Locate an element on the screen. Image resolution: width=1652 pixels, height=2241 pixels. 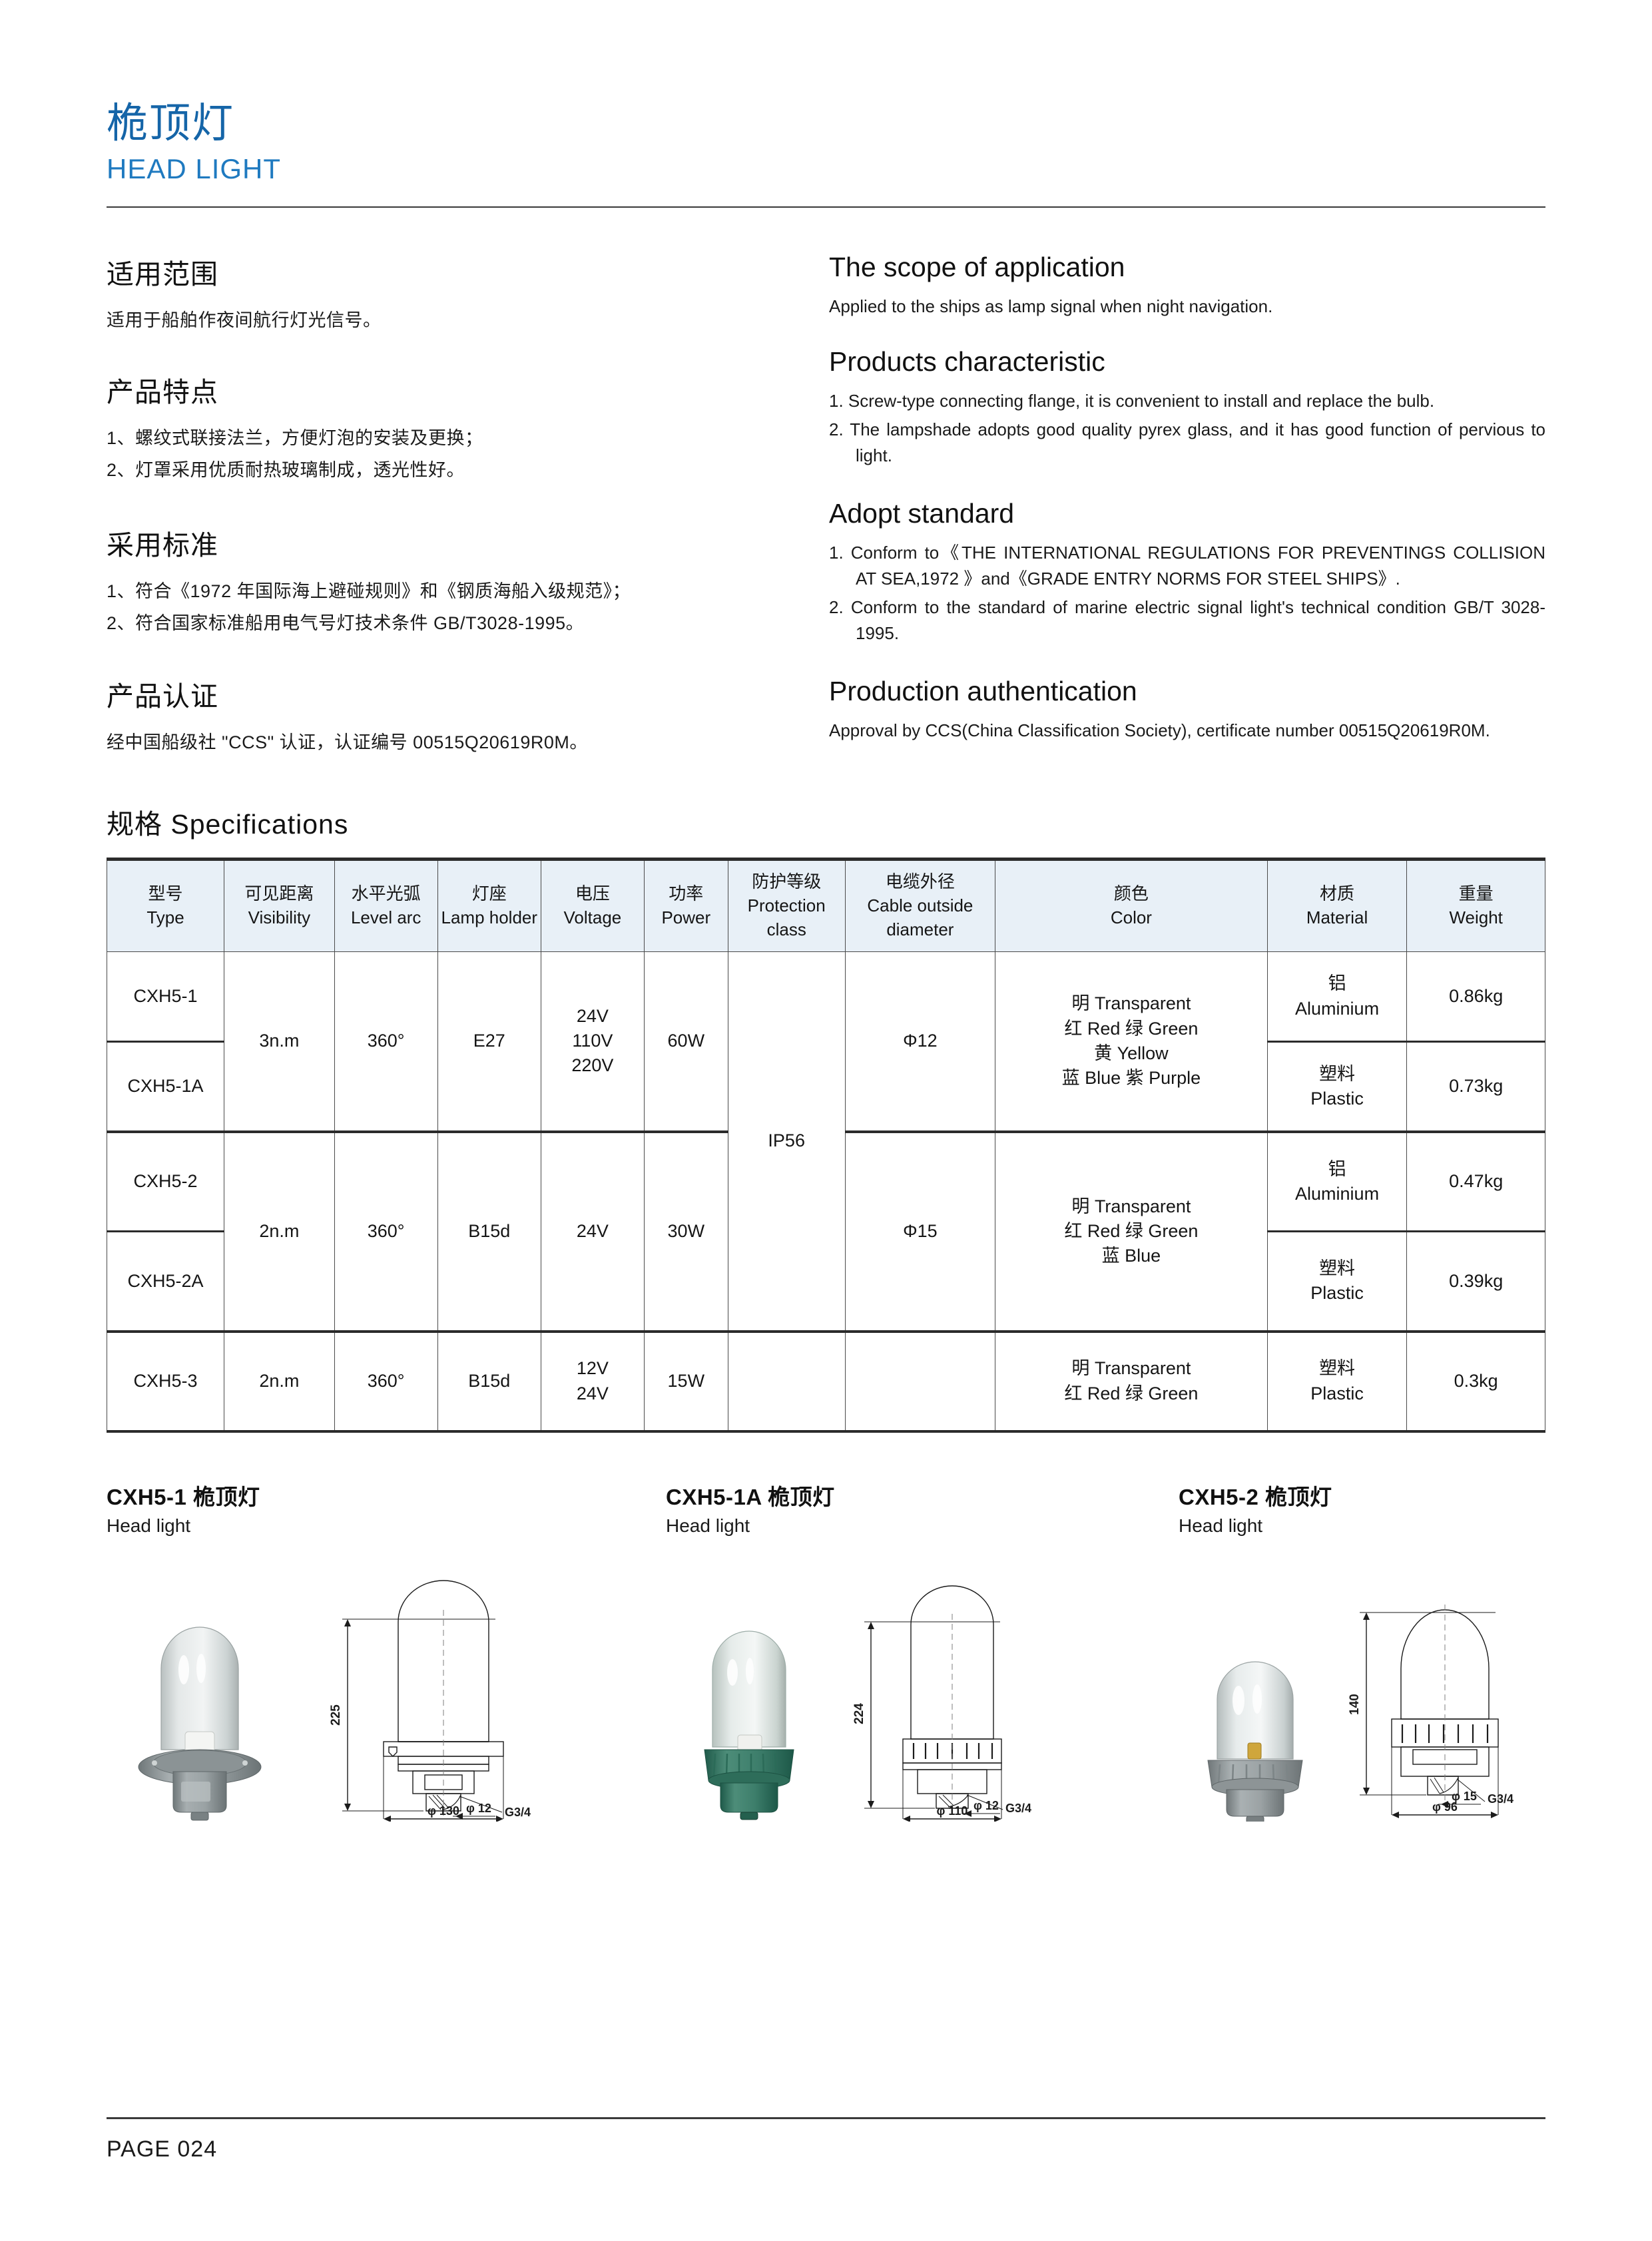
product-gallery: CXH5-1 桅顶灯 Head light is located at coordinates (826, 1650).